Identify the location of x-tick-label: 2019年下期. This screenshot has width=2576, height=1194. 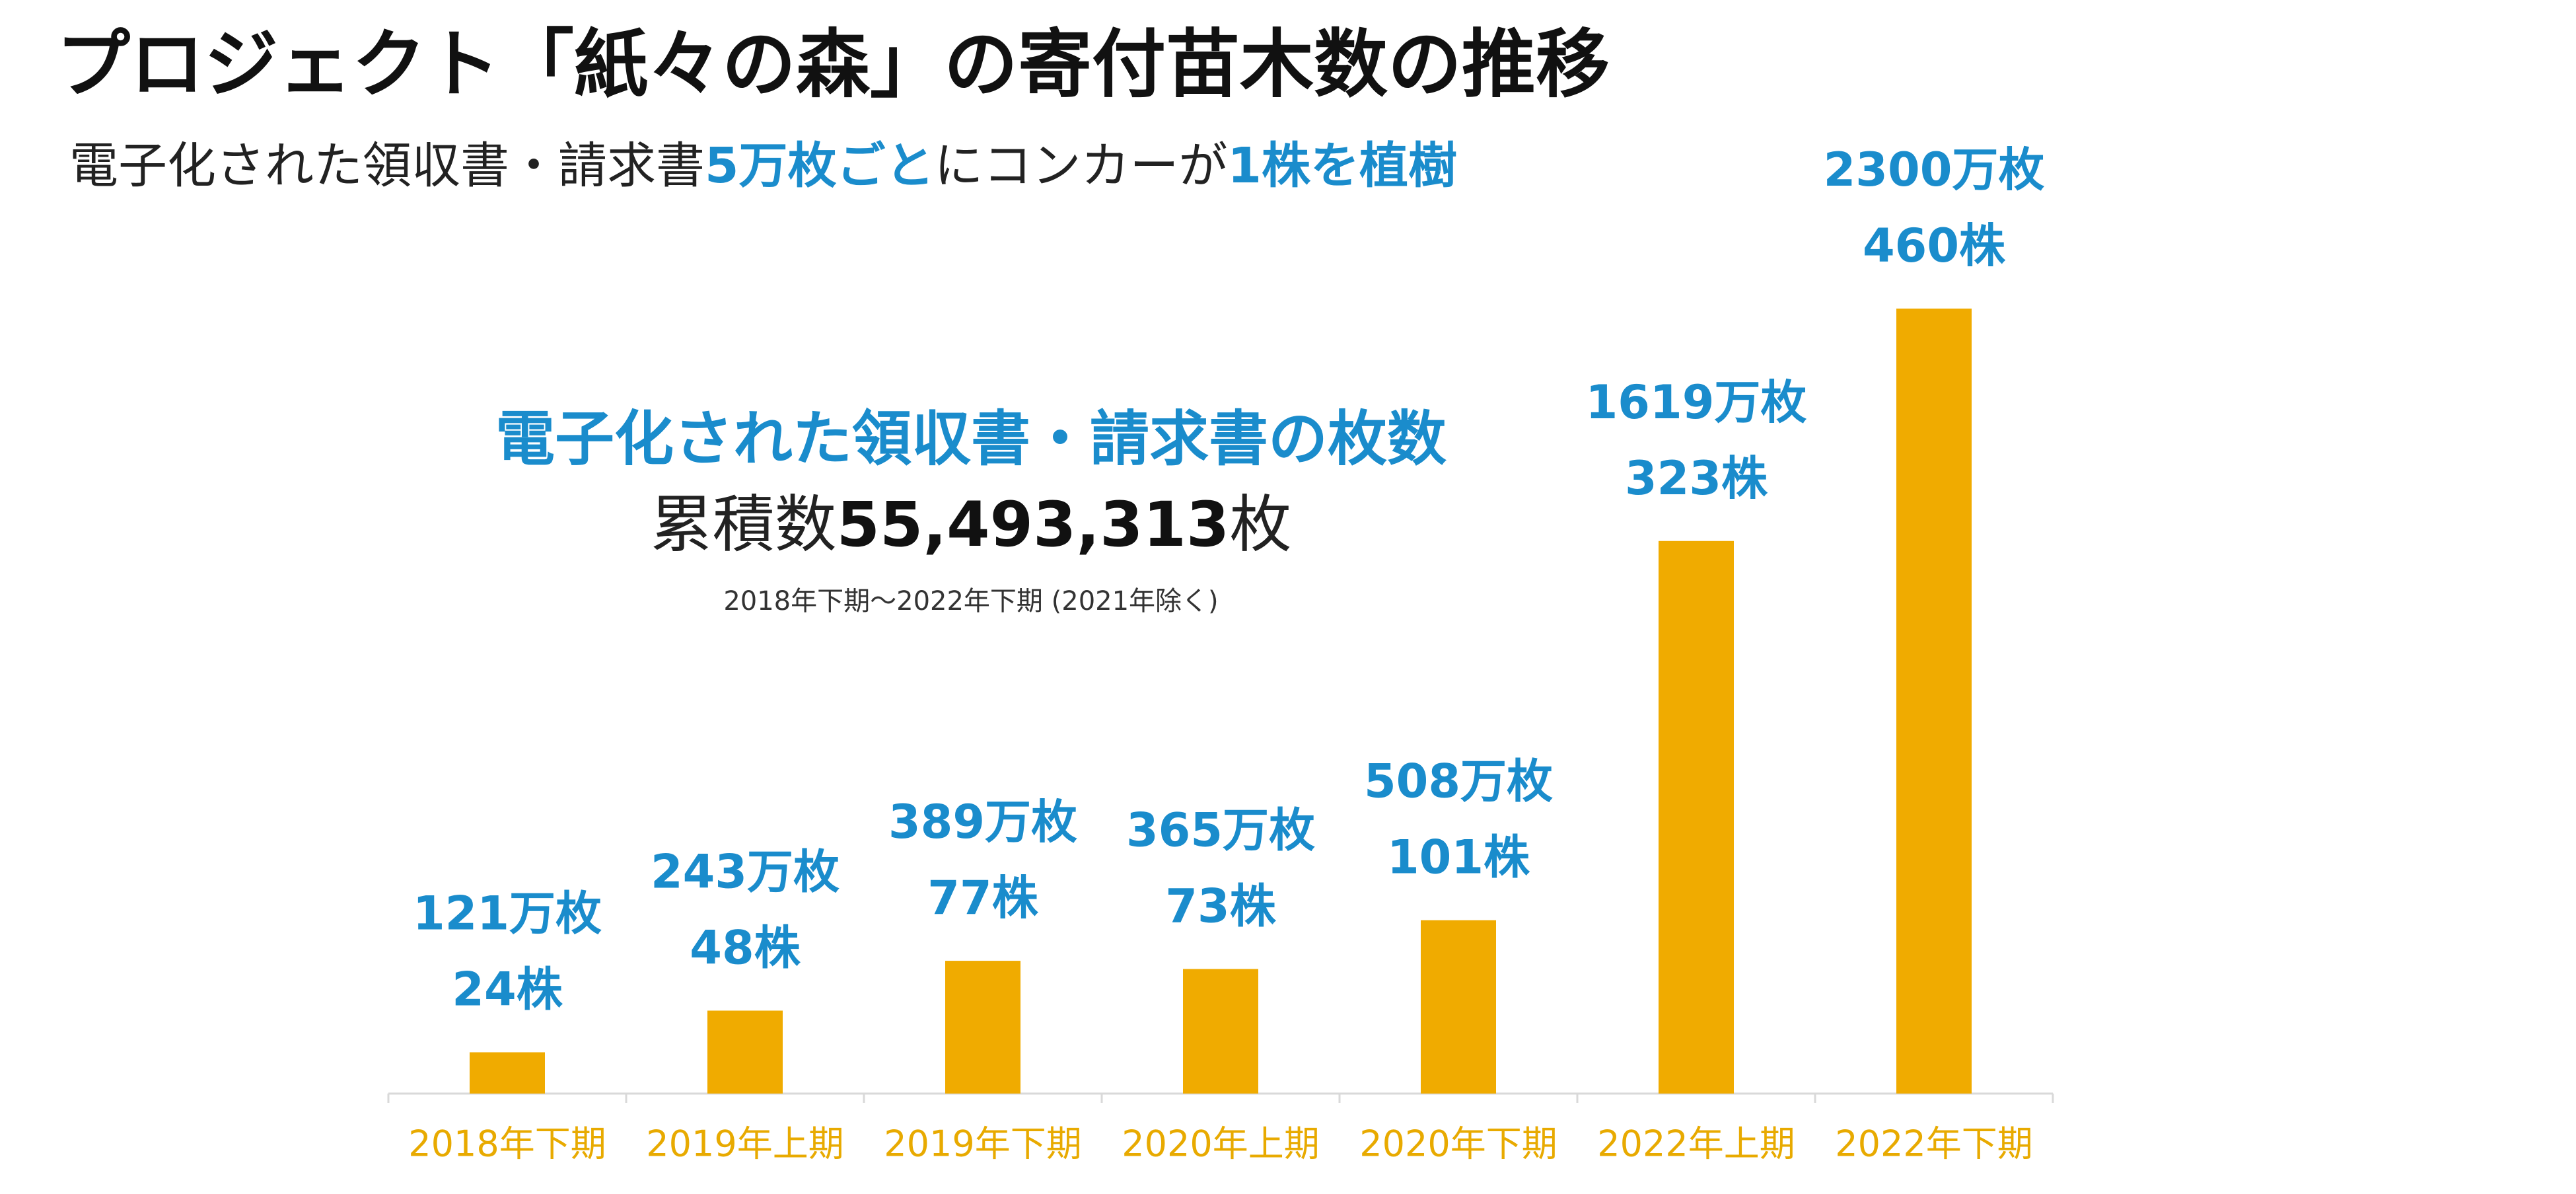
(983, 1144).